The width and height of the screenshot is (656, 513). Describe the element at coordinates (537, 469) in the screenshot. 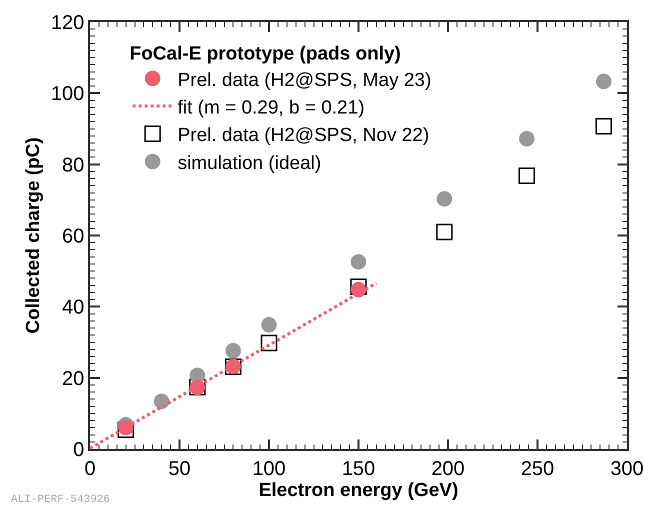

I see `x-tick-label: 250` at that location.